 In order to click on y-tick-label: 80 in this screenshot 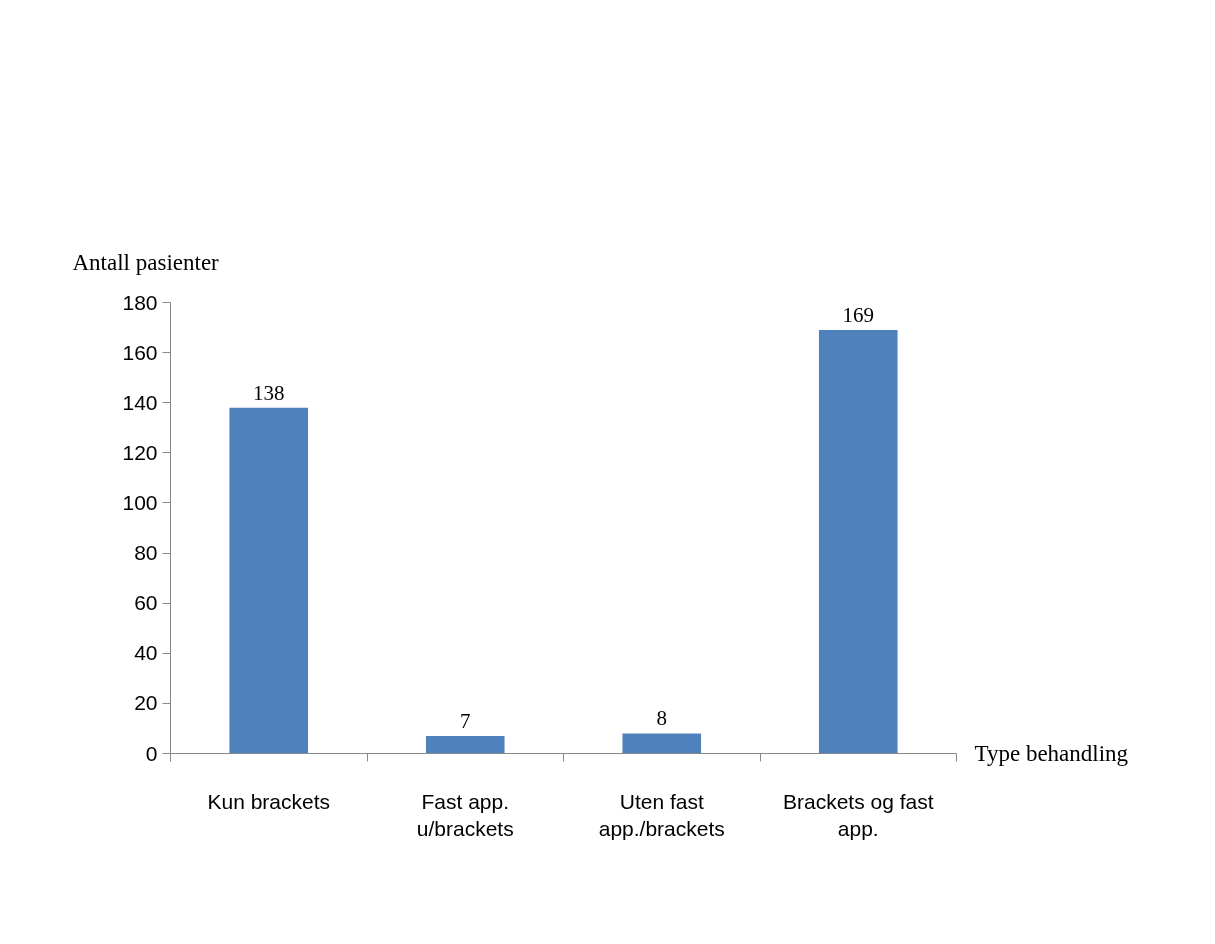, I will do `click(146, 553)`.